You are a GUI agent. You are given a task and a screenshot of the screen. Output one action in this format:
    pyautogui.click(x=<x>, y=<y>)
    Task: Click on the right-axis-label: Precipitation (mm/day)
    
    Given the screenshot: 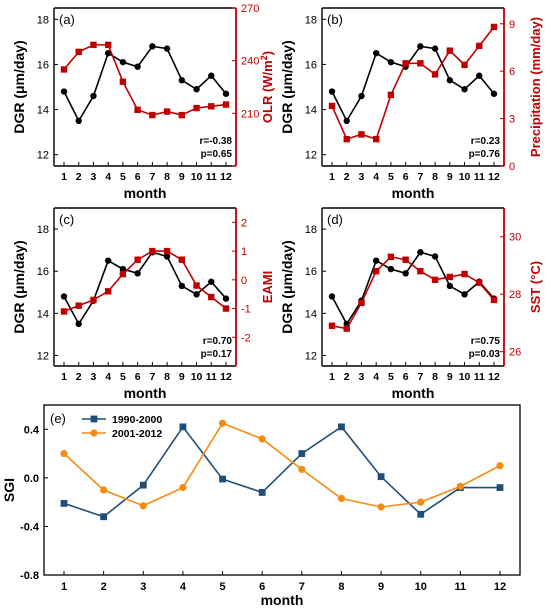 What is the action you would take?
    pyautogui.click(x=535, y=87)
    